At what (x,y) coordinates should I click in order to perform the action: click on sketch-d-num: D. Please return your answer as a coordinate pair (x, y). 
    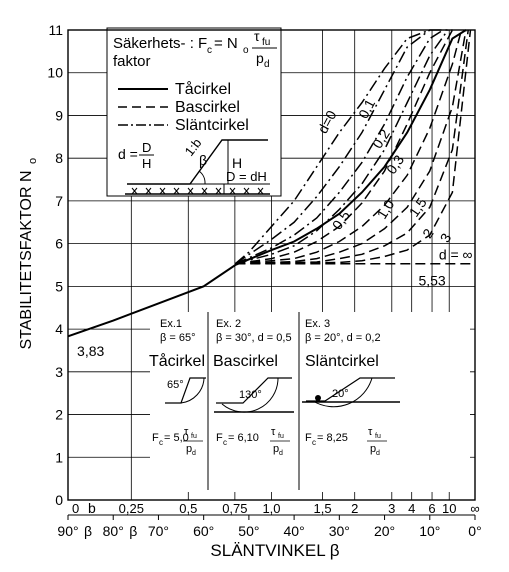
    Looking at the image, I should click on (146, 147).